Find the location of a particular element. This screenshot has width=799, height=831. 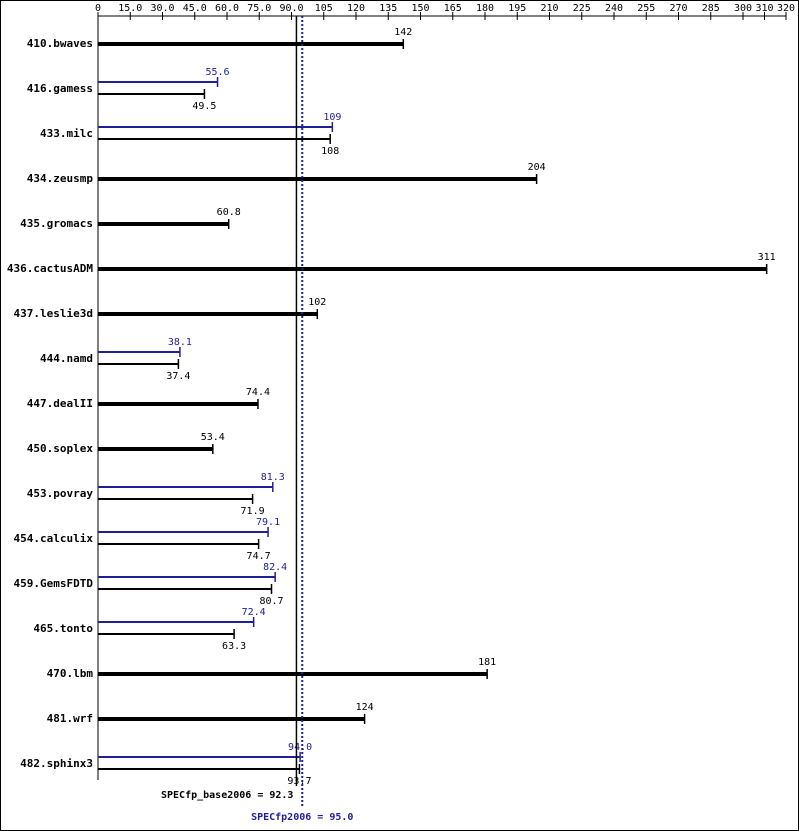

value-label: 74.4 is located at coordinates (258, 392).